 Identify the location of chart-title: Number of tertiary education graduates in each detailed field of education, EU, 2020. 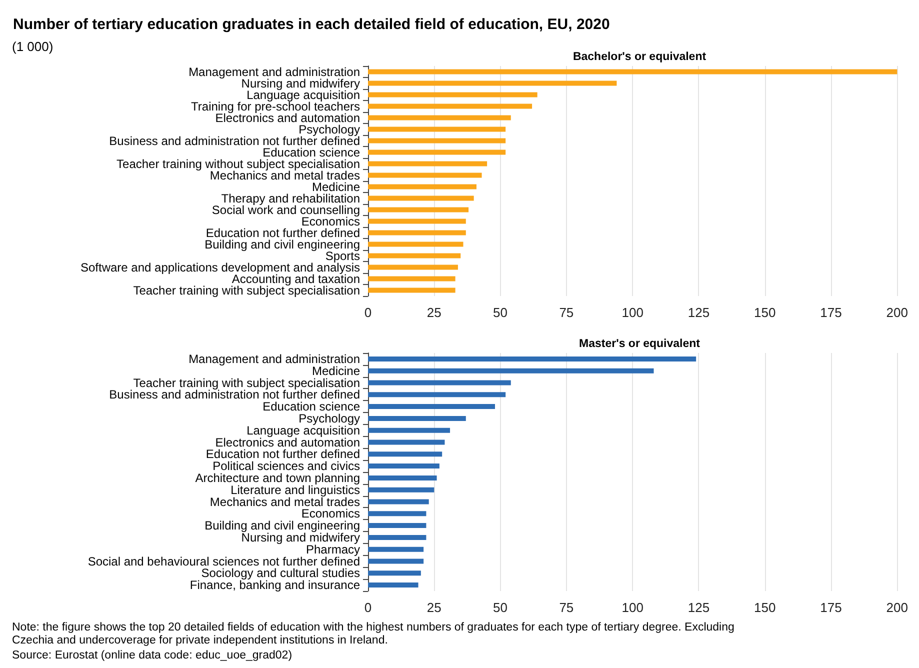
(311, 24).